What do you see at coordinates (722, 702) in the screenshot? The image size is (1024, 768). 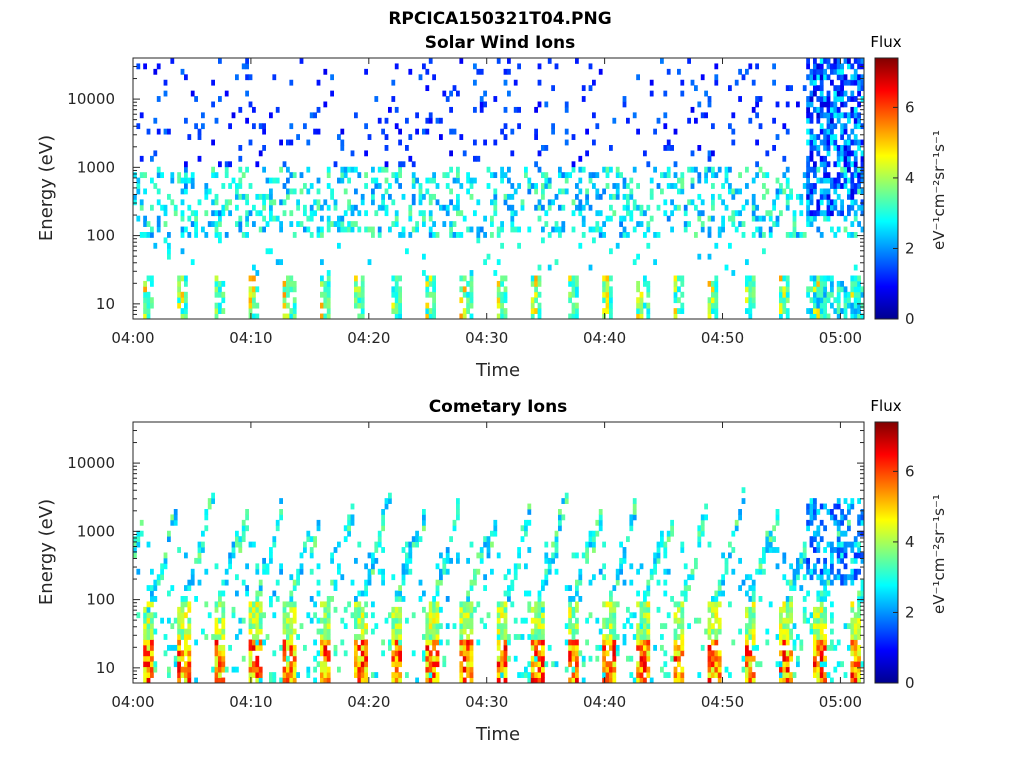 I see `x-tick-label: 04:50` at bounding box center [722, 702].